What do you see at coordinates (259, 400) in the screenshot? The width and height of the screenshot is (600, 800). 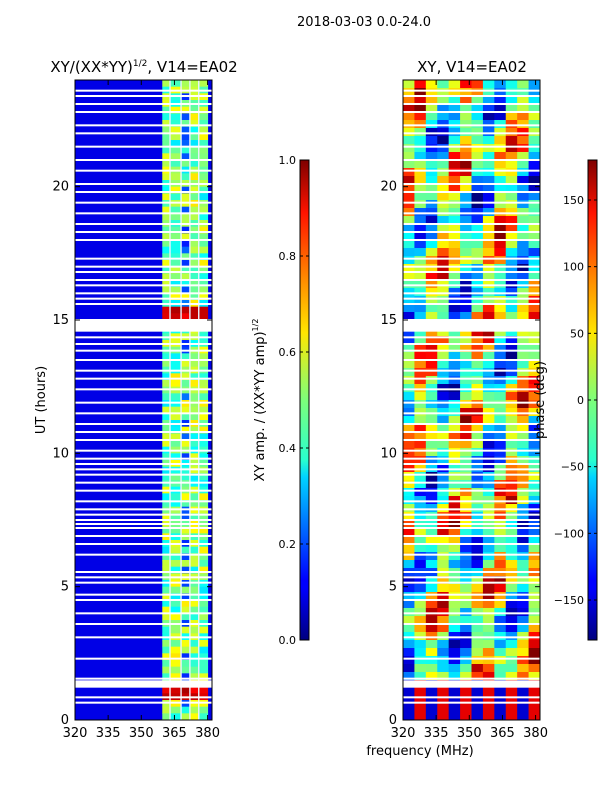 I see `colorbar-amplitude-label: XY amp. / (XX*YY amp)1/2` at bounding box center [259, 400].